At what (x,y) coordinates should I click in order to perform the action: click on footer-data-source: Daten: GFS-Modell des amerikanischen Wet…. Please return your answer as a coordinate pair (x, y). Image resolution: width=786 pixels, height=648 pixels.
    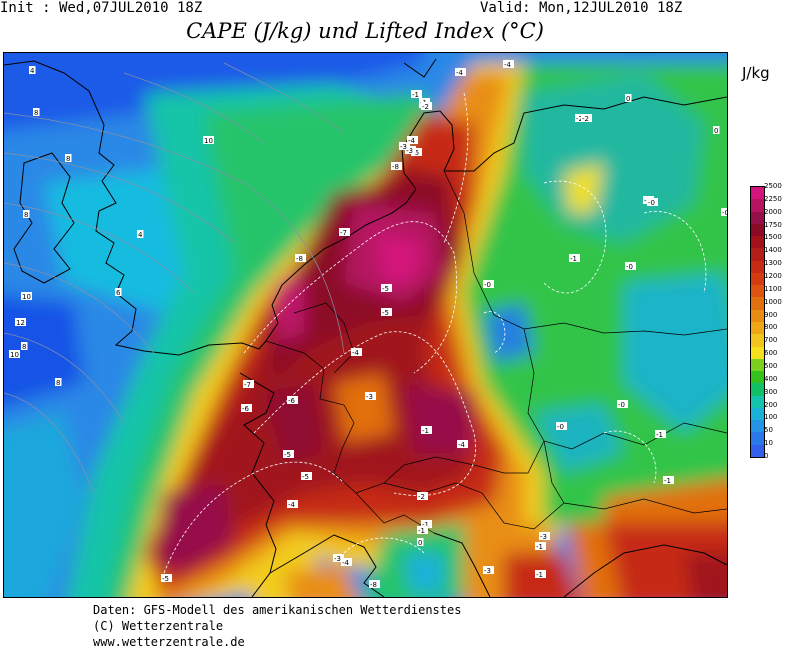
    Looking at the image, I should click on (277, 610).